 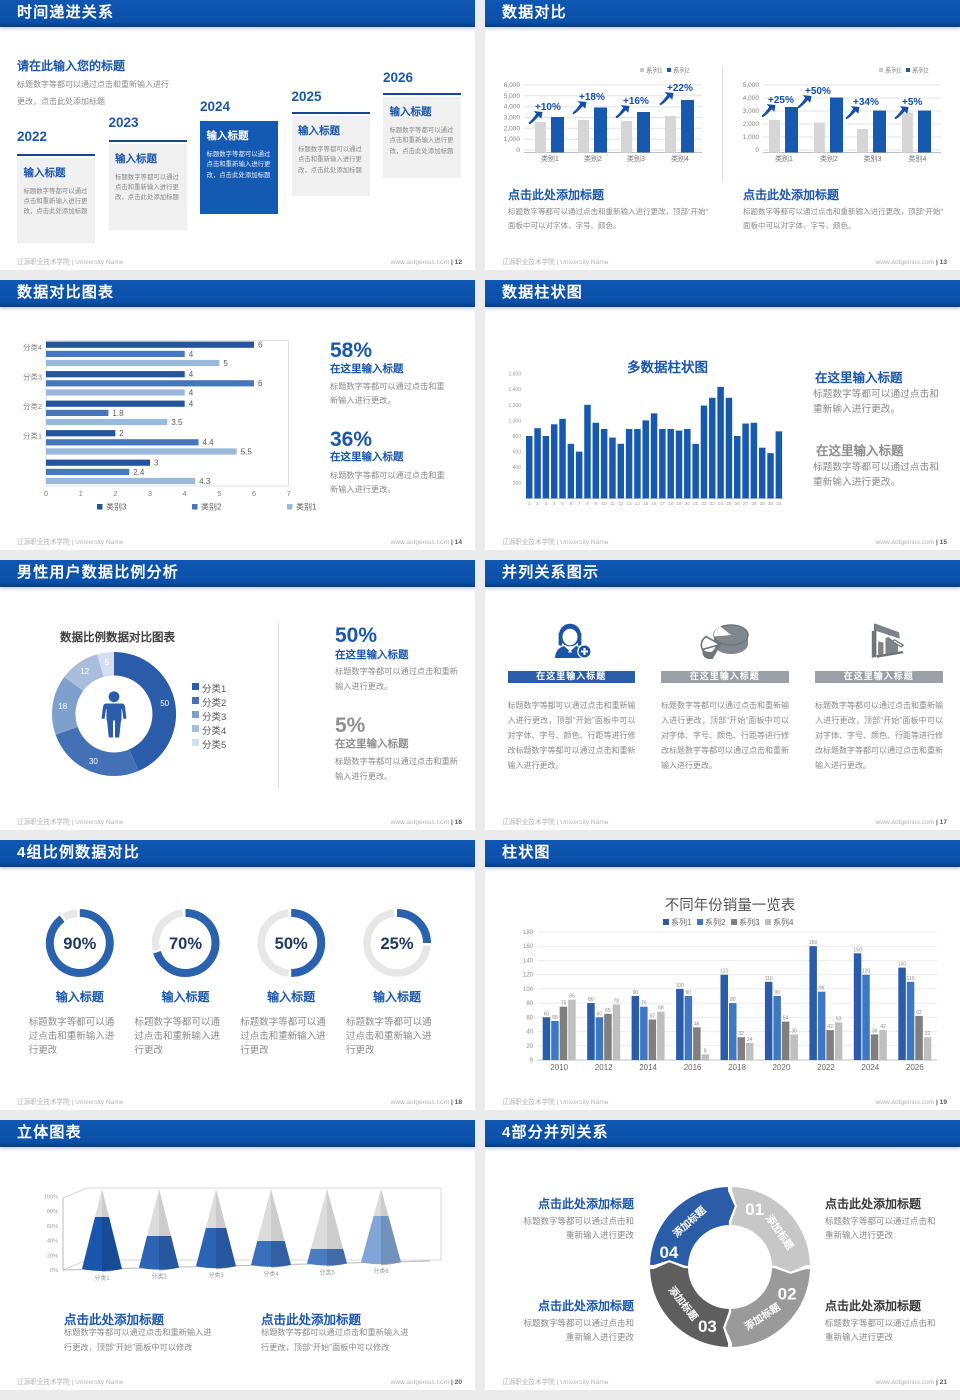 I want to click on svg-text: 40%, so click(x=52, y=1242).